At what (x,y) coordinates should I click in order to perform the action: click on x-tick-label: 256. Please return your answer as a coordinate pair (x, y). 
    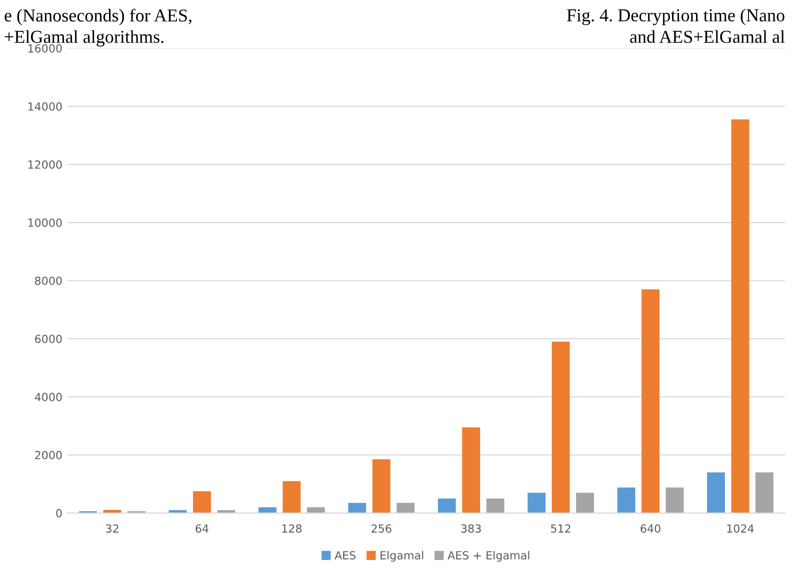
    Looking at the image, I should click on (382, 528).